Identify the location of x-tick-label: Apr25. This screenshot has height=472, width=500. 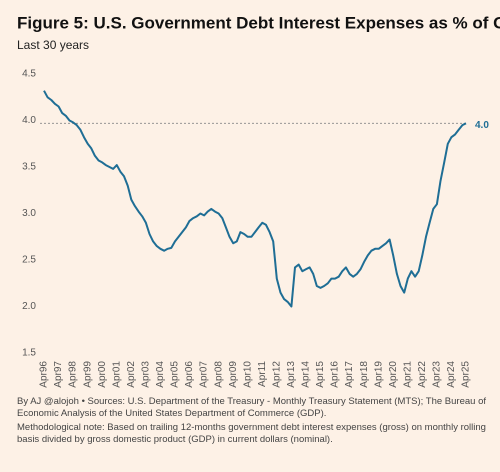
(466, 374).